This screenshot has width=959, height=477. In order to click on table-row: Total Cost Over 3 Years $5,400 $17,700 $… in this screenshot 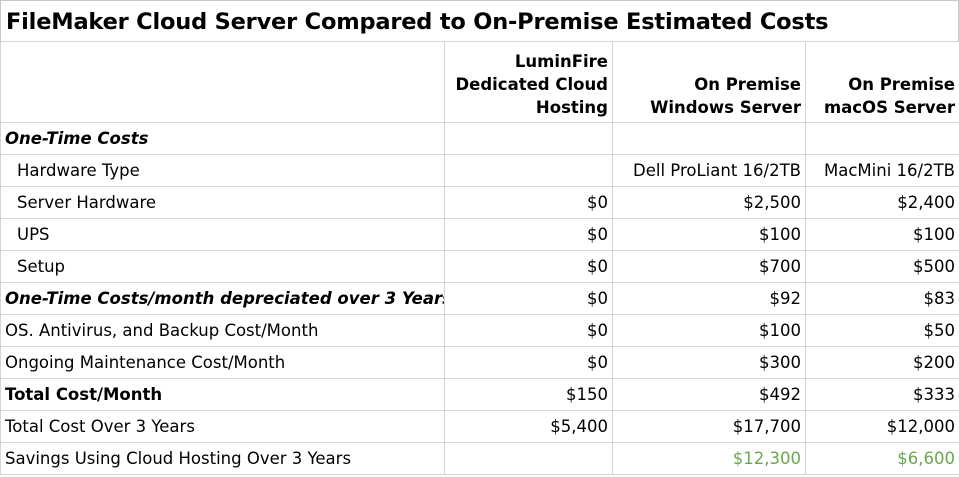, I will do `click(479, 426)`.